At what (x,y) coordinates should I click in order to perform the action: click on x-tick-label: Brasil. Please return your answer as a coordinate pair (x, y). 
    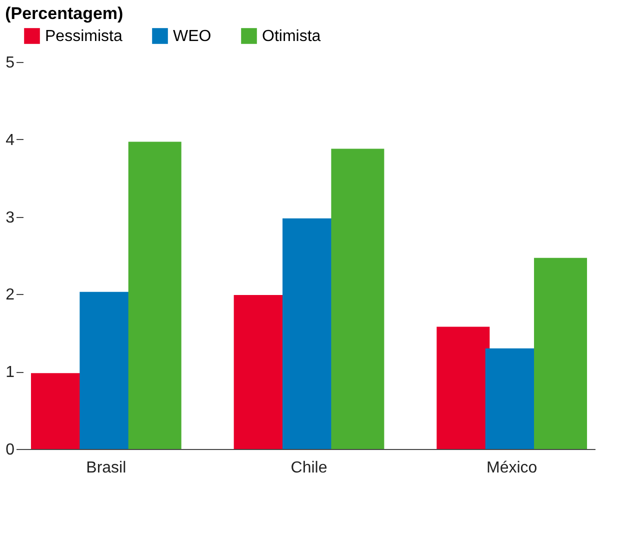
    Looking at the image, I should click on (106, 468).